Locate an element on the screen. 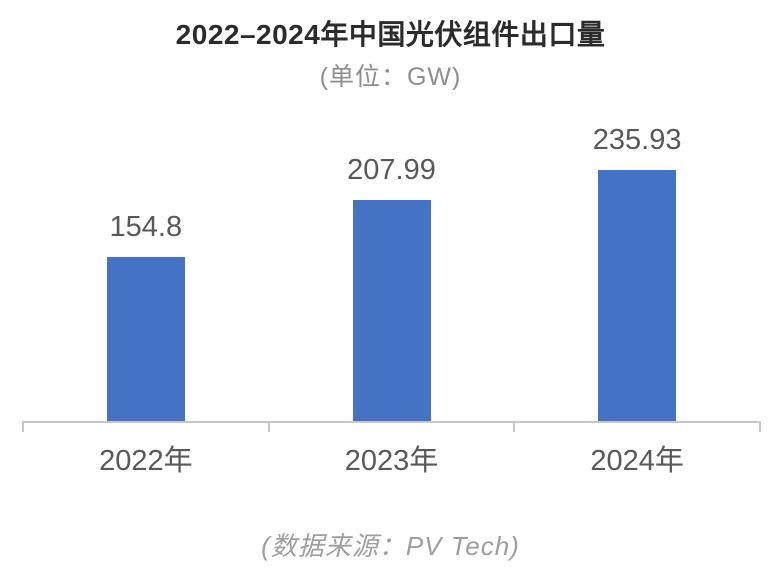 The image size is (781, 570). chart-unit-subtitle: (单位：GW) is located at coordinates (390, 77).